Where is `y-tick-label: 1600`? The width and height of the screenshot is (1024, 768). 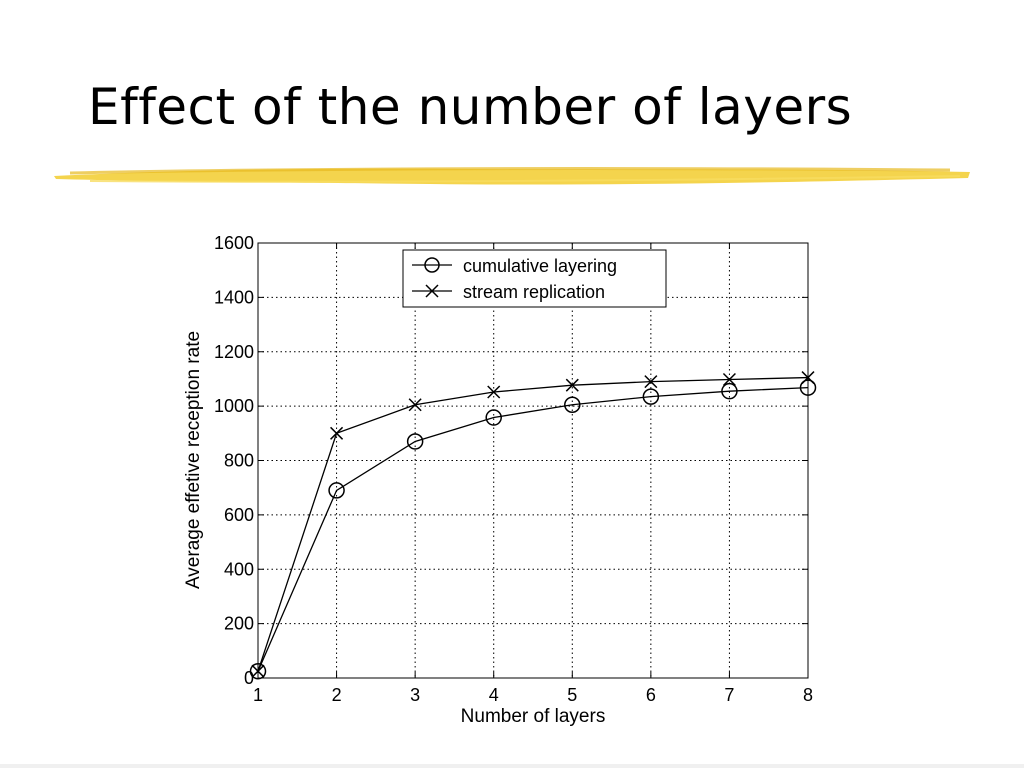 y-tick-label: 1600 is located at coordinates (234, 243).